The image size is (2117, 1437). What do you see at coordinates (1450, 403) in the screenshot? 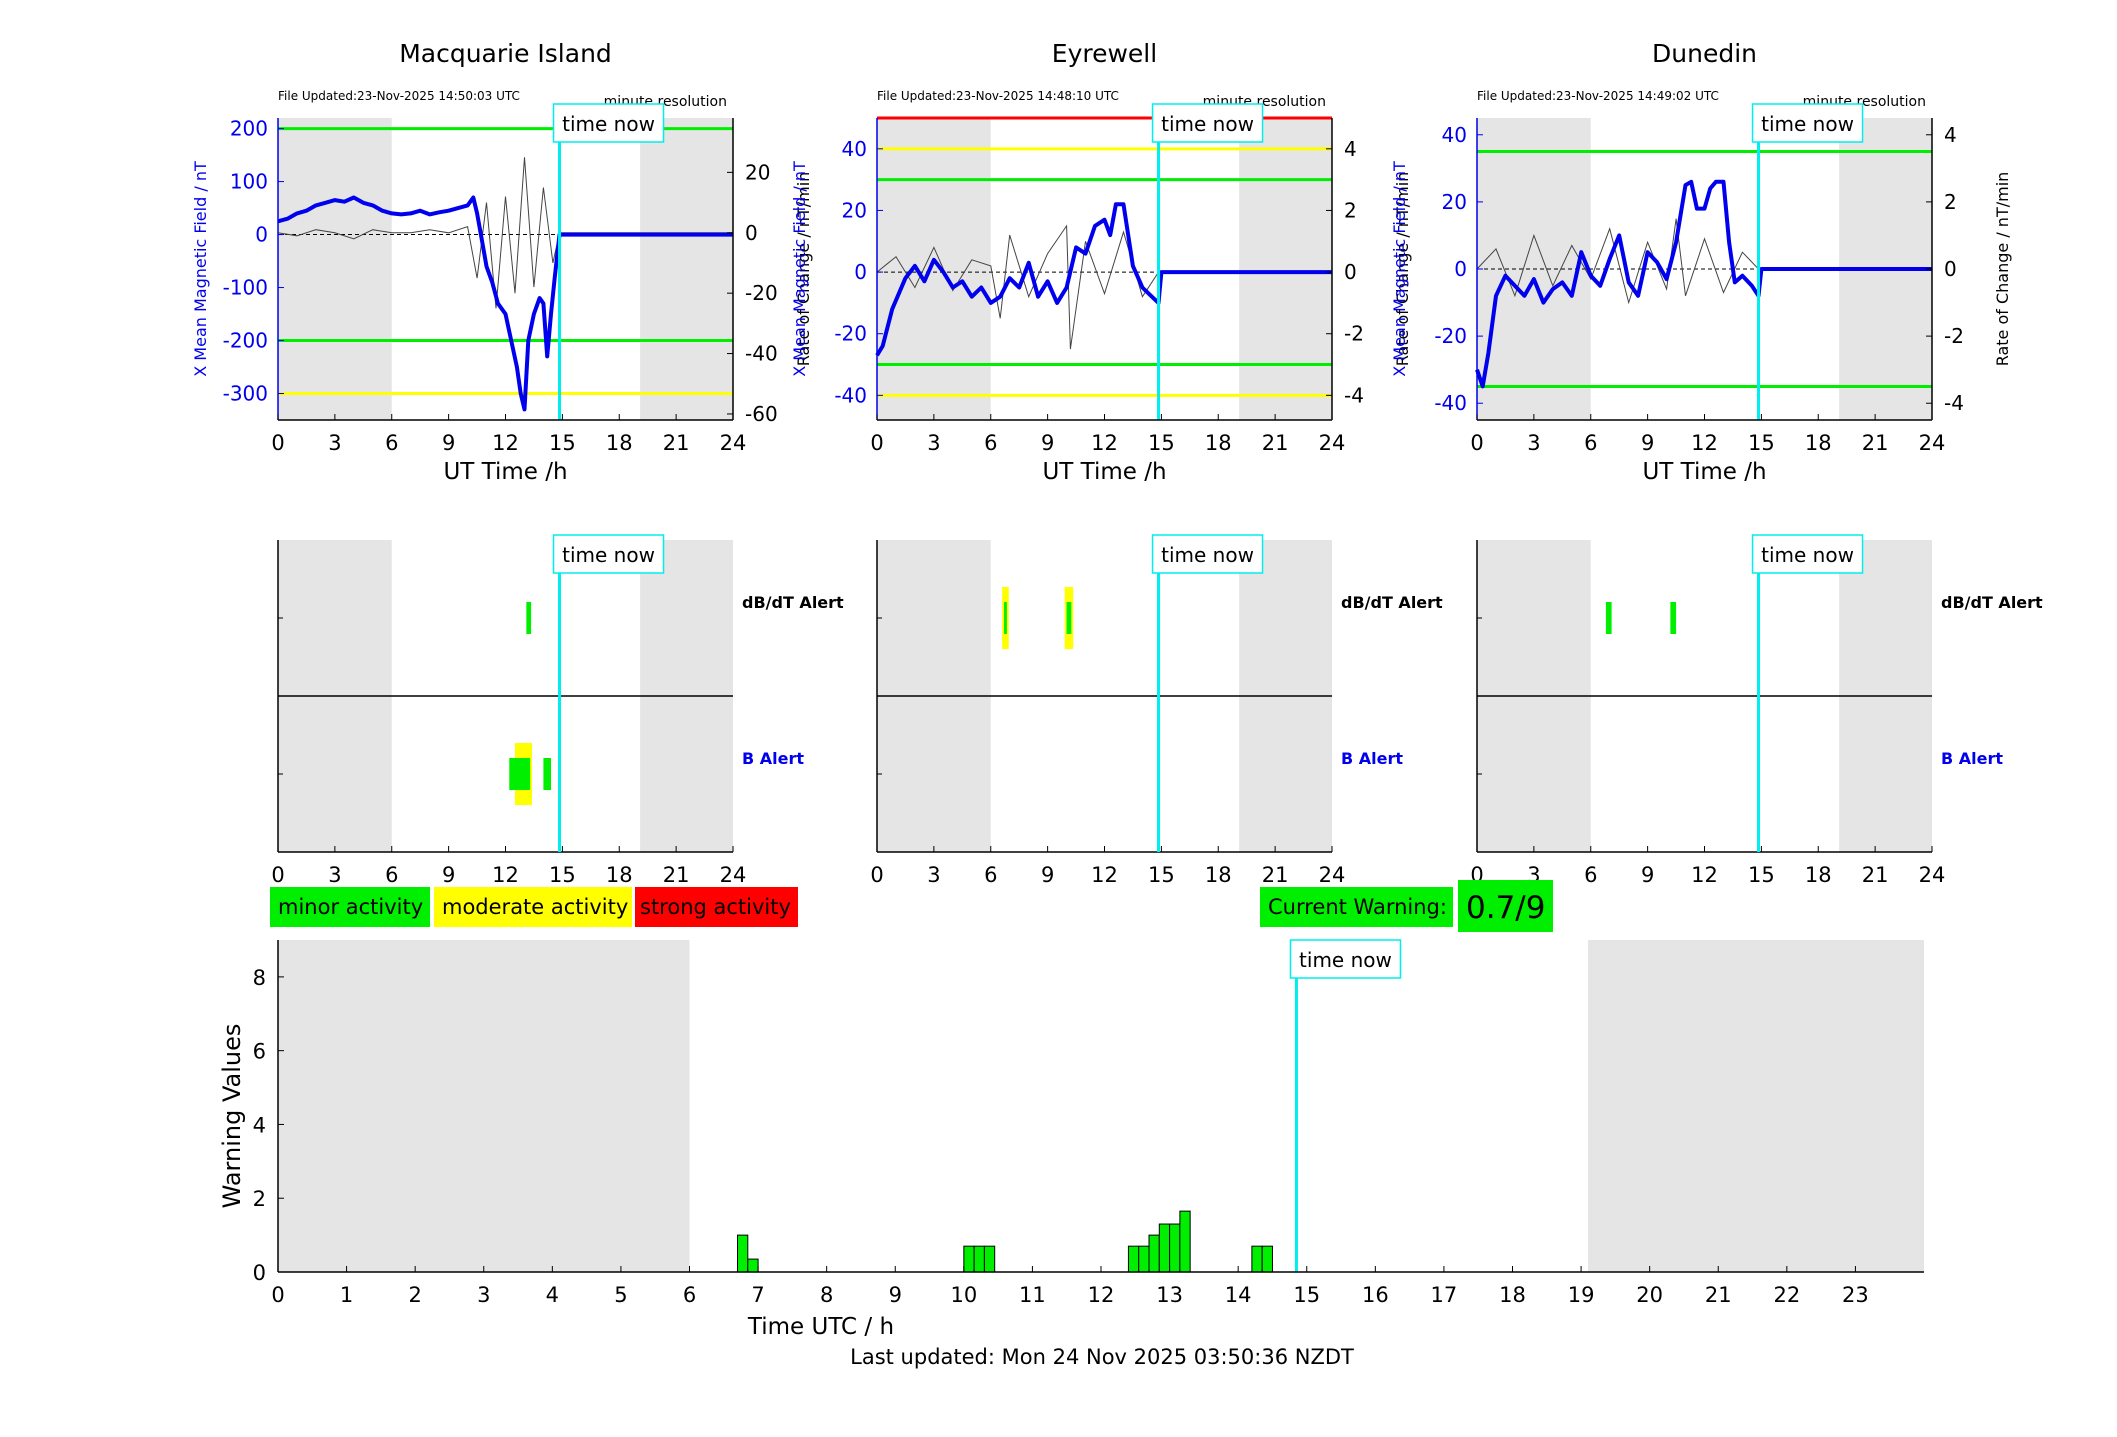
I see `left-tick-label: -40` at bounding box center [1450, 403].